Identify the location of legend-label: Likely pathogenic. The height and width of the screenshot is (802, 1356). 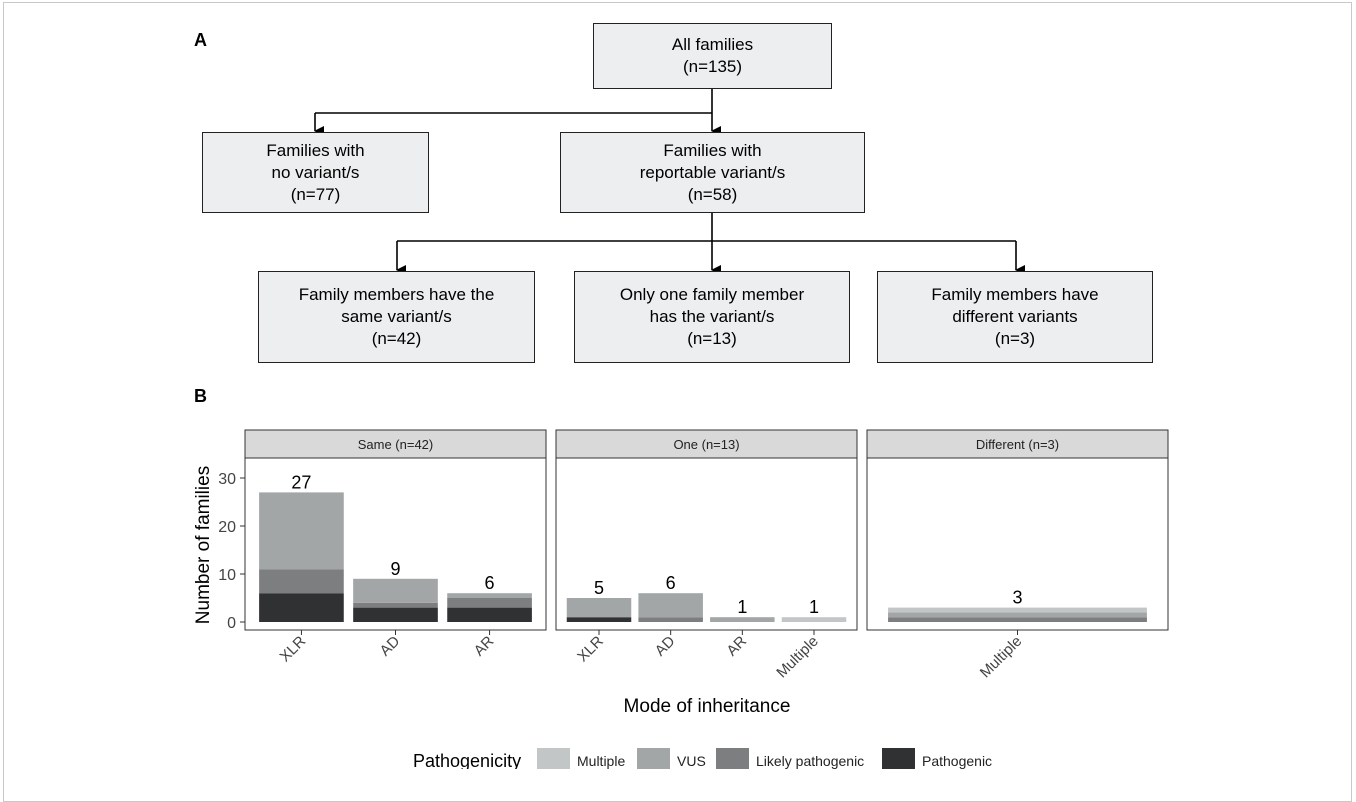
(810, 761).